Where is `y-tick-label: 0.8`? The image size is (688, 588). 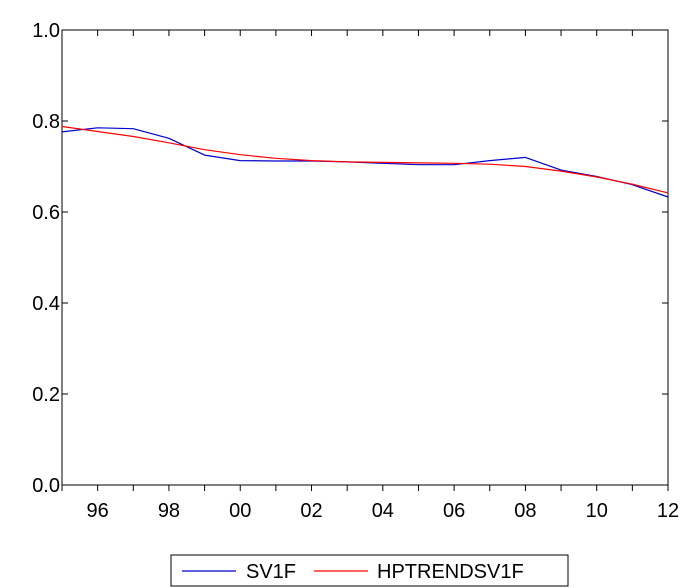 y-tick-label: 0.8 is located at coordinates (46, 122).